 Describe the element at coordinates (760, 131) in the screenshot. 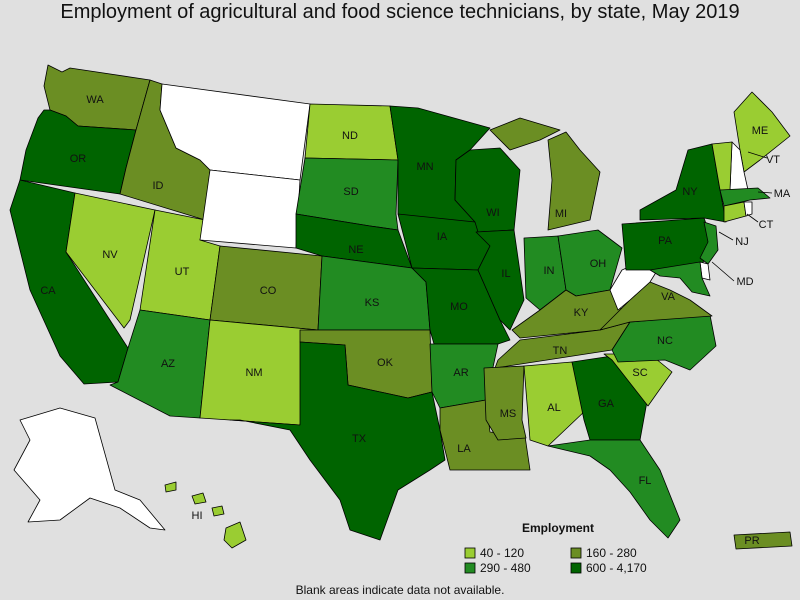

I see `state-label-me: ME` at that location.